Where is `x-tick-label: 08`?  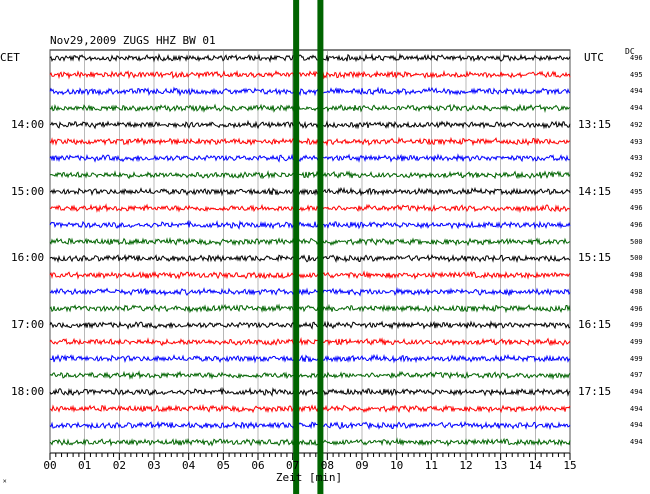 x-tick-label: 08 is located at coordinates (327, 465).